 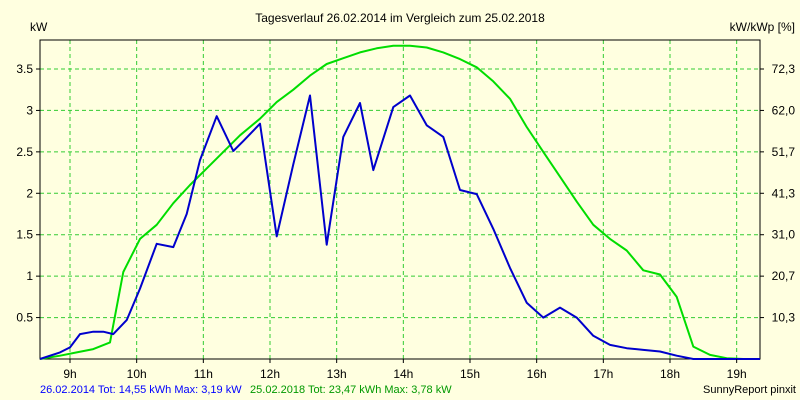 I want to click on x-tick-label: 17h, so click(x=603, y=374).